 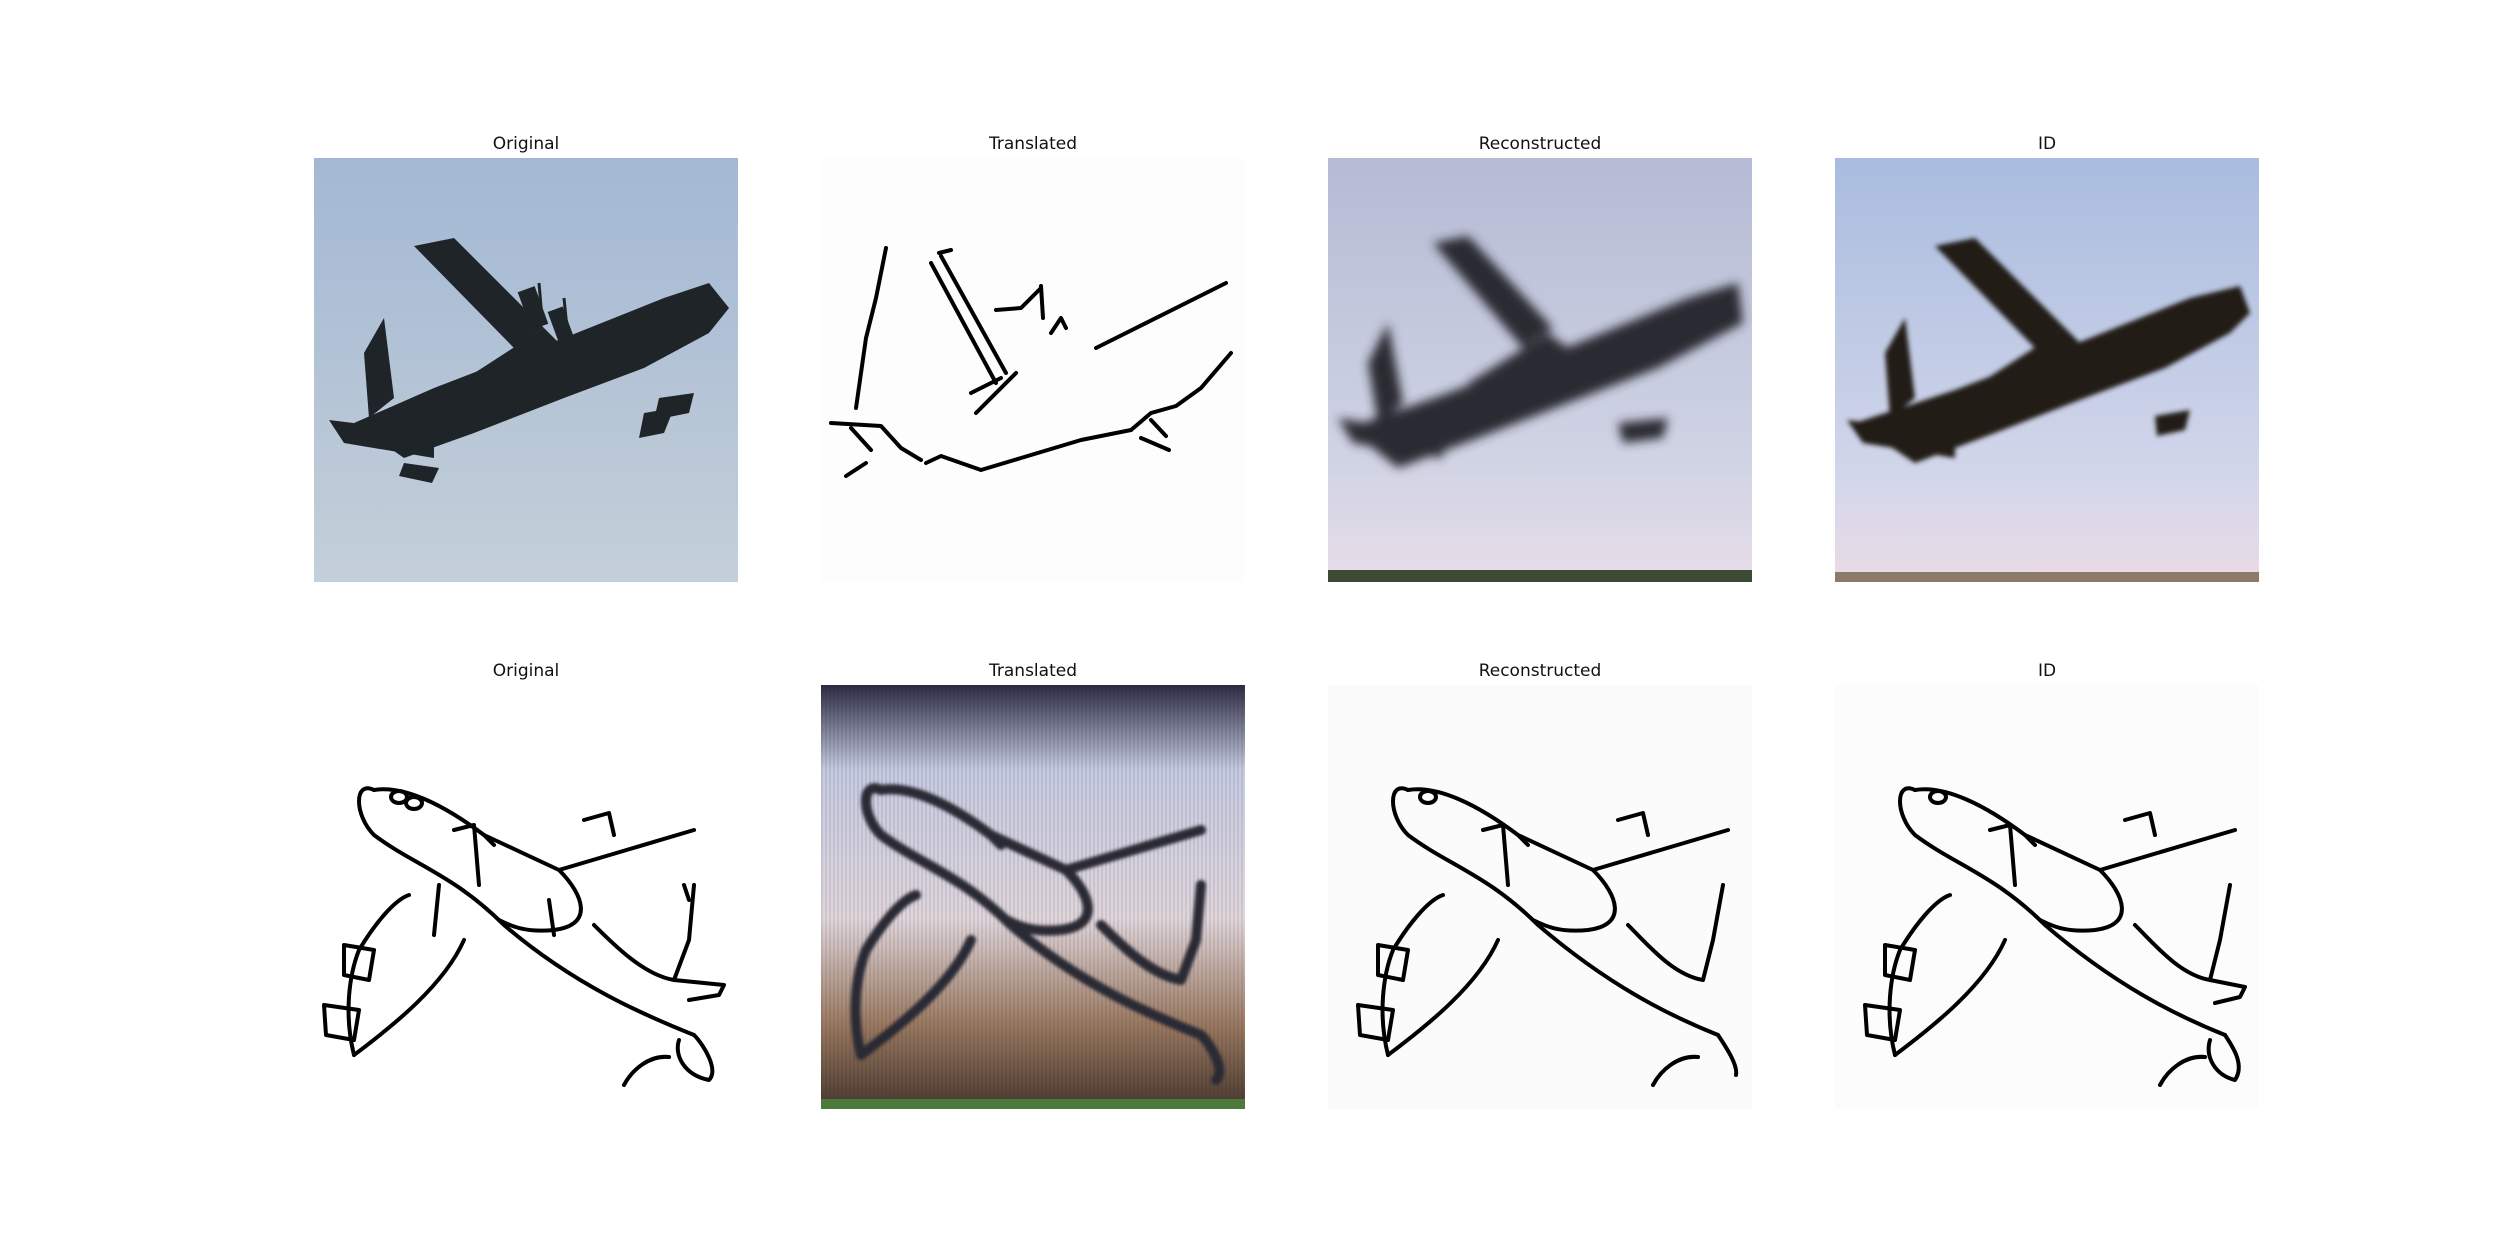 I want to click on image-row1-translated, so click(x=1033, y=370).